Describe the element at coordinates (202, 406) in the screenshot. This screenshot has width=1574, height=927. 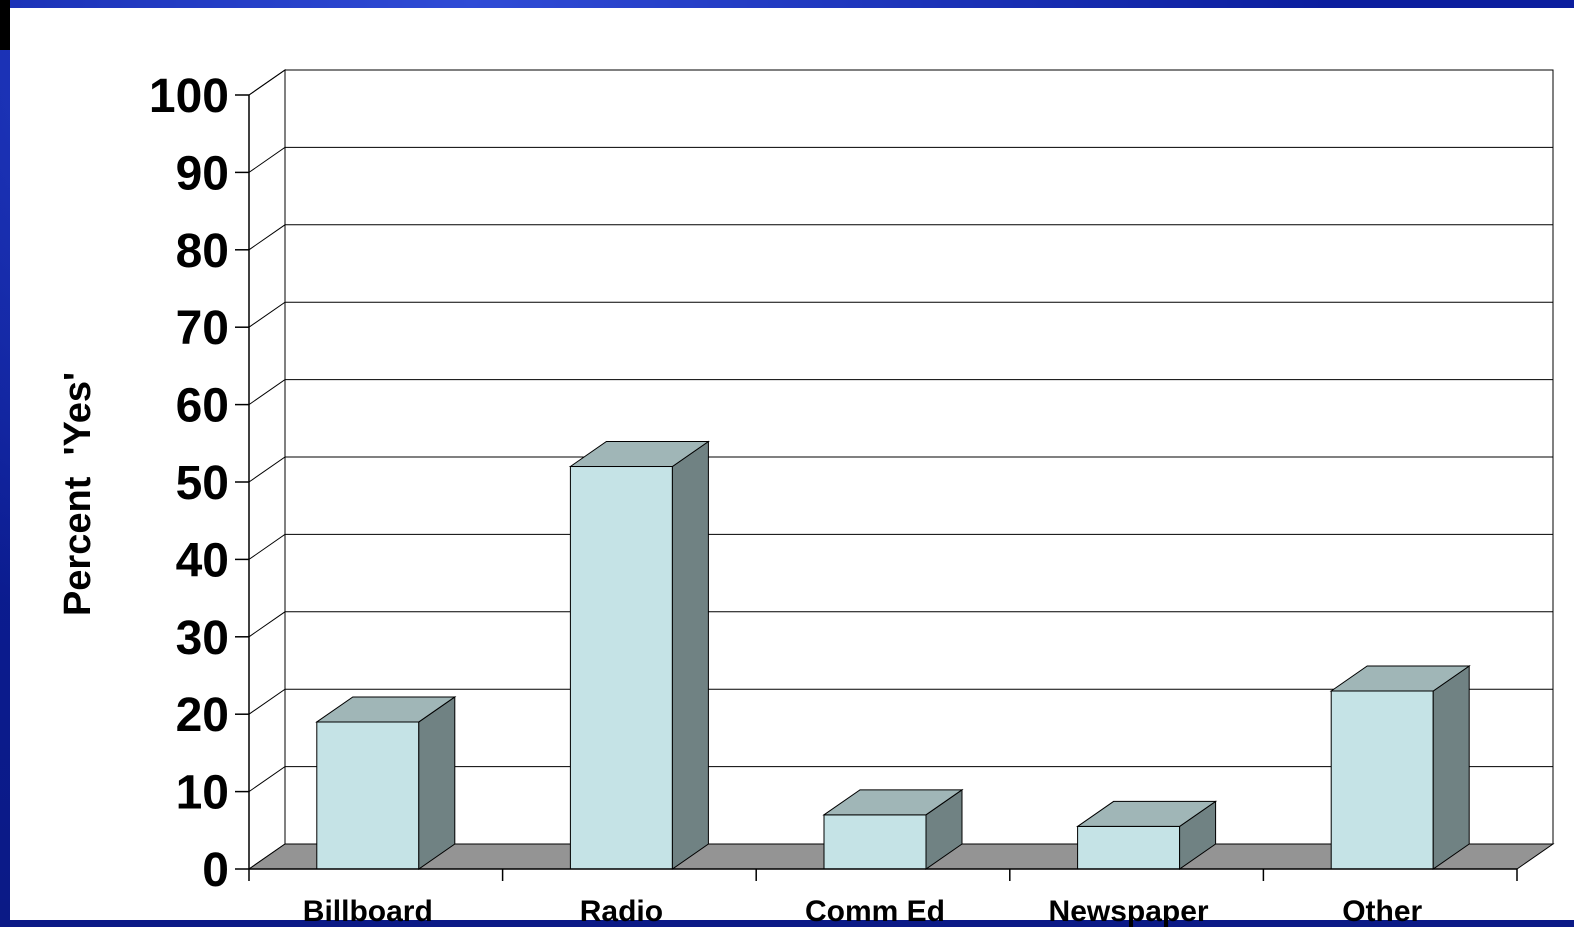
I see `y-tick-label: 60` at that location.